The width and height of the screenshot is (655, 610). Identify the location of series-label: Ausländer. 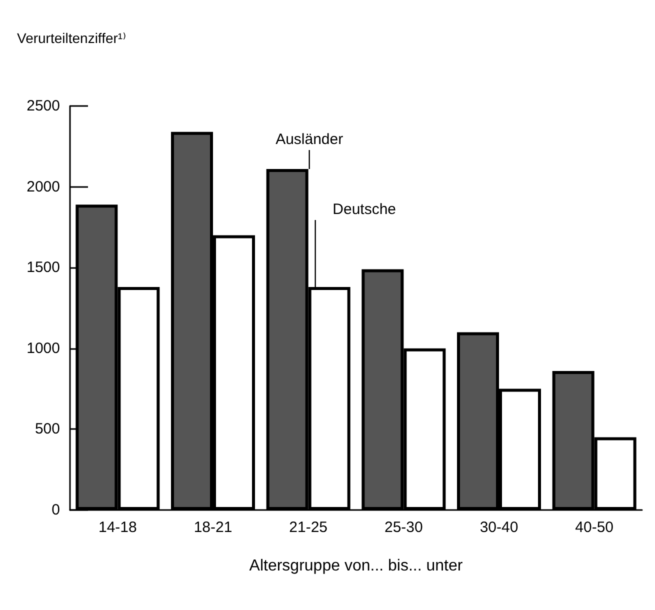
(310, 139).